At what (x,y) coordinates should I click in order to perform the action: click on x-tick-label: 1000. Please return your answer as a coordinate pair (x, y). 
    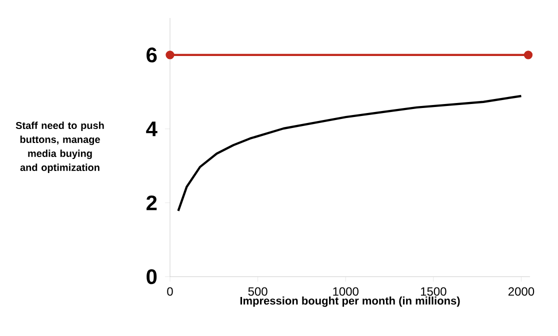
    Looking at the image, I should click on (345, 291).